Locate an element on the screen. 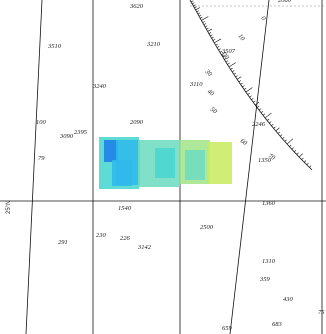  sounding-label: 1540 is located at coordinates (125, 208).